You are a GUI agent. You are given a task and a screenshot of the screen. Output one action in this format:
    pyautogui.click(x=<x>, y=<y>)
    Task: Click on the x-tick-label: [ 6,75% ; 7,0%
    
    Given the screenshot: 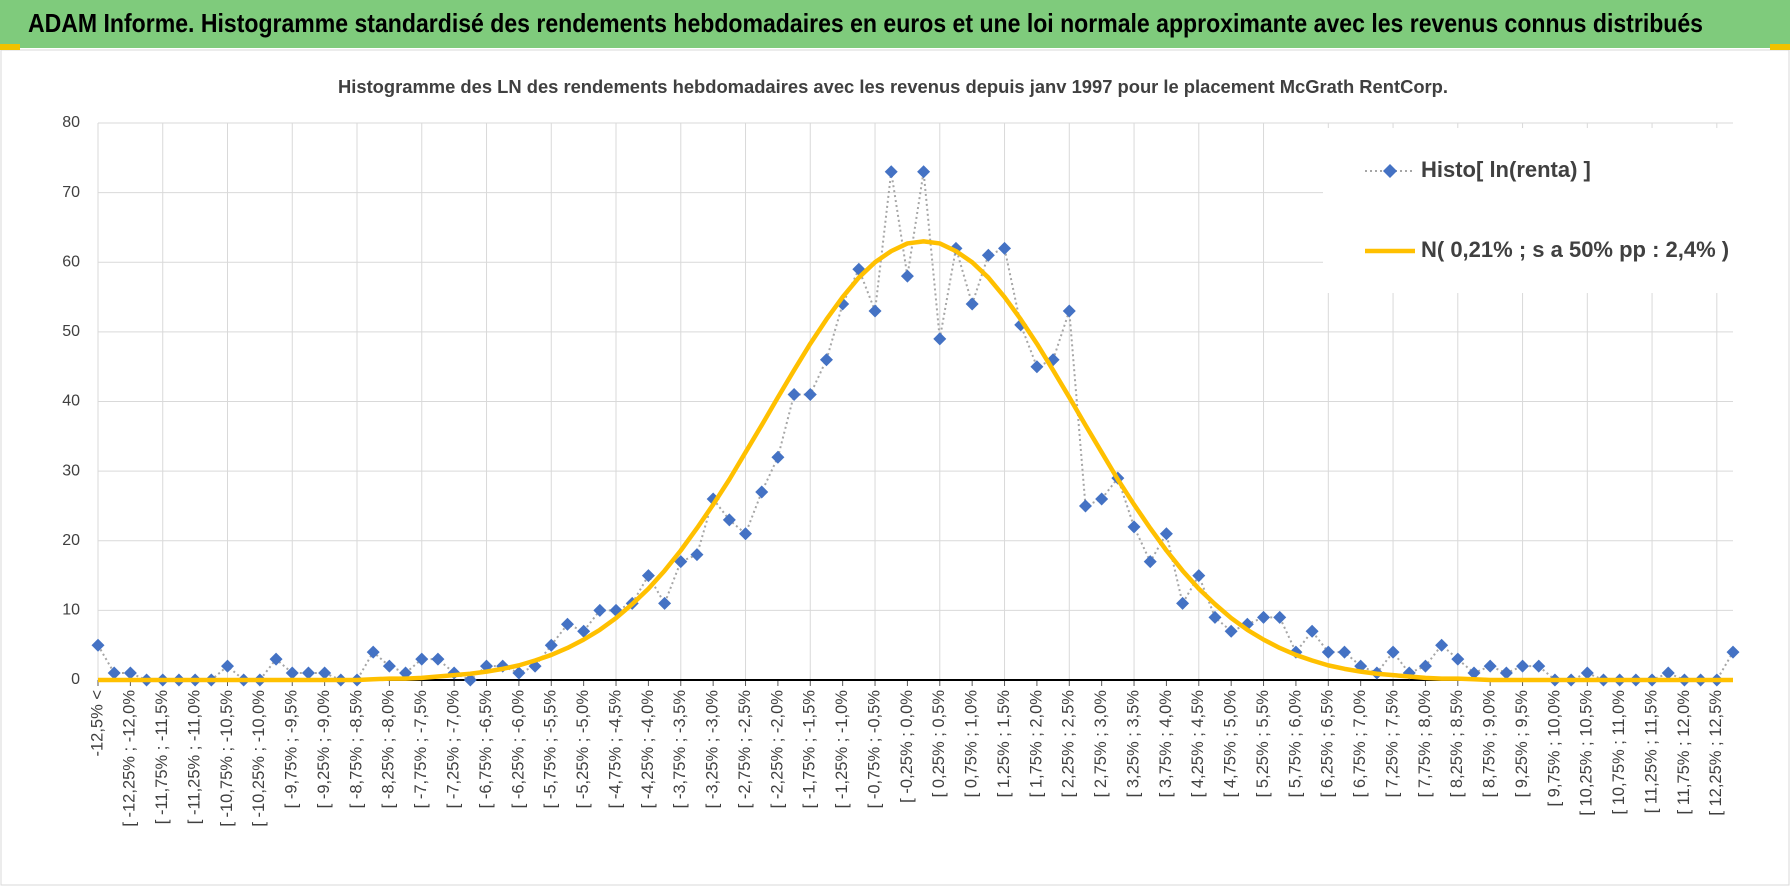 What is the action you would take?
    pyautogui.click(x=1360, y=744)
    